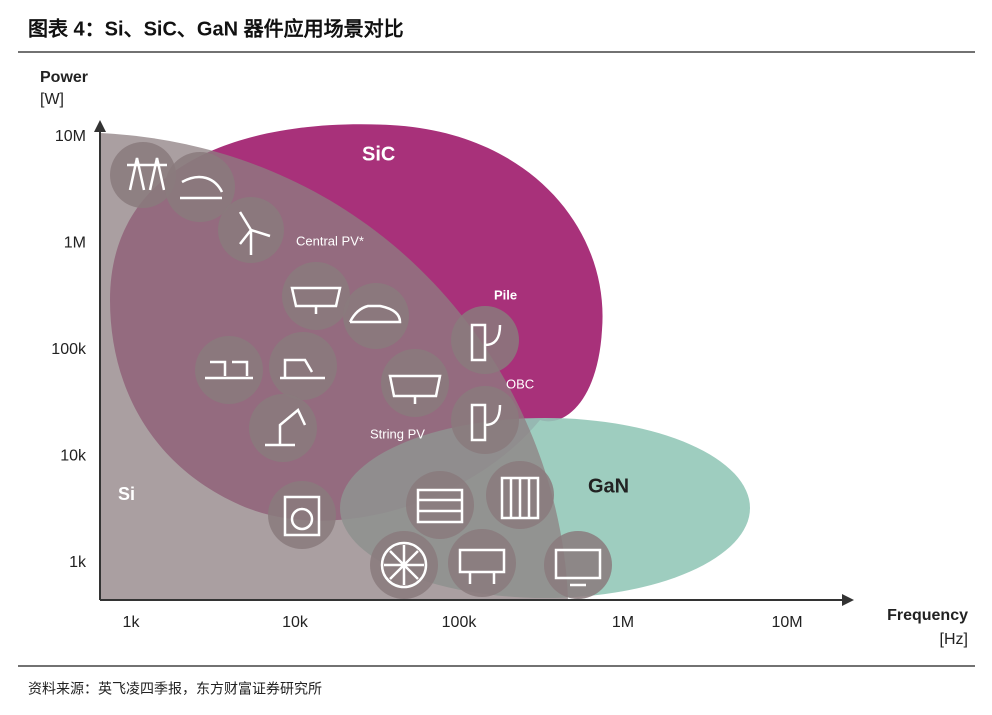  I want to click on x-axis-title: Frequency, so click(927, 615).